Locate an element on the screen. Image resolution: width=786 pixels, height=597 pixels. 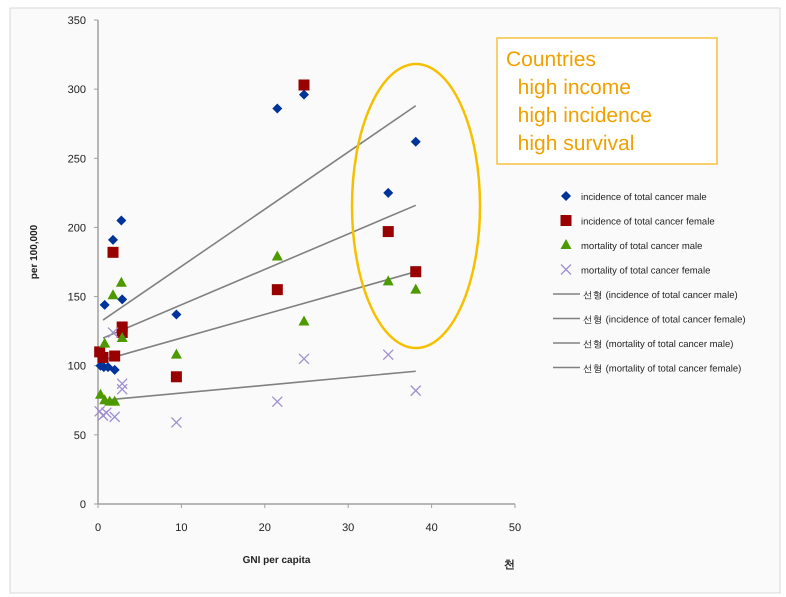
x-axis-title: GNI per capita is located at coordinates (276, 560).